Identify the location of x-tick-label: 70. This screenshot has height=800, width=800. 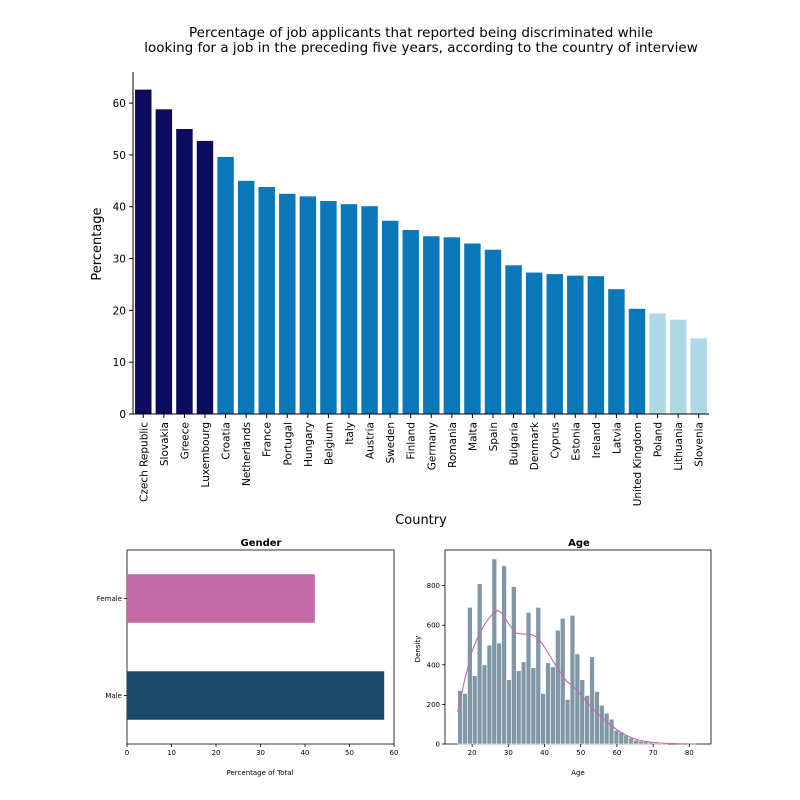
(653, 753).